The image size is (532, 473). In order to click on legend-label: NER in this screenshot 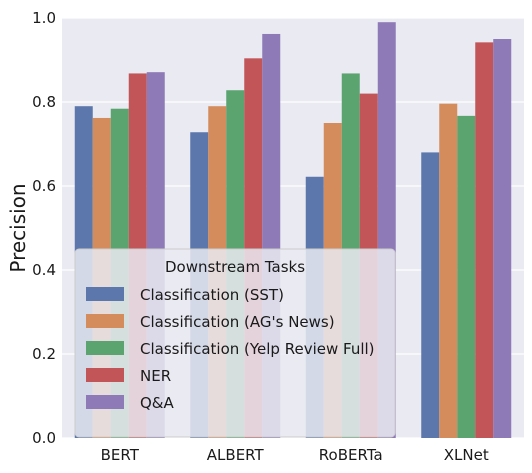, I will do `click(155, 376)`.